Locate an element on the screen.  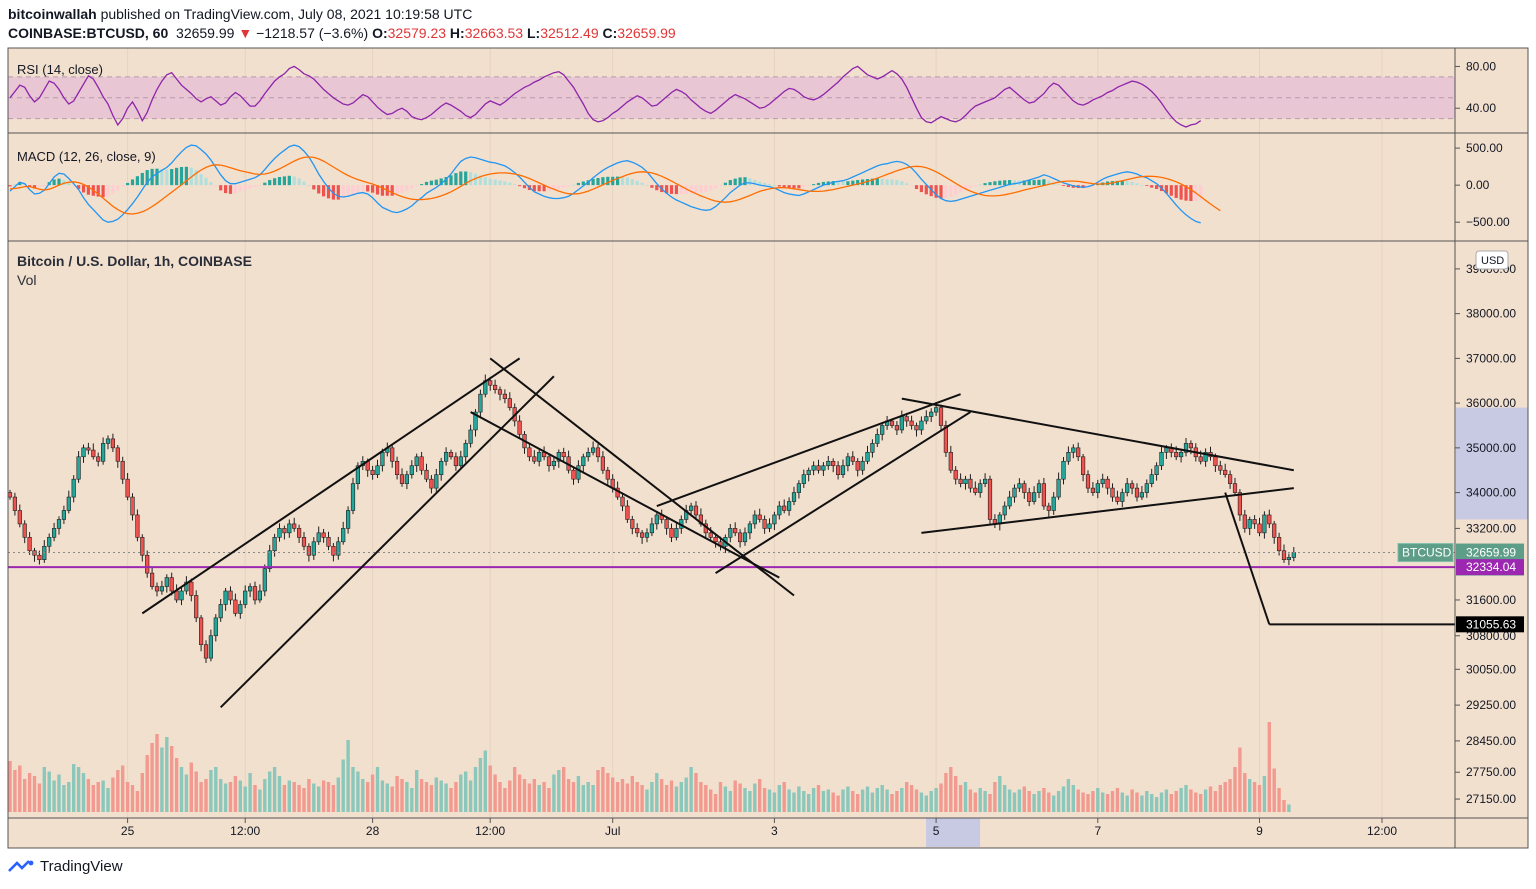
currency-button is located at coordinates (1492, 260).